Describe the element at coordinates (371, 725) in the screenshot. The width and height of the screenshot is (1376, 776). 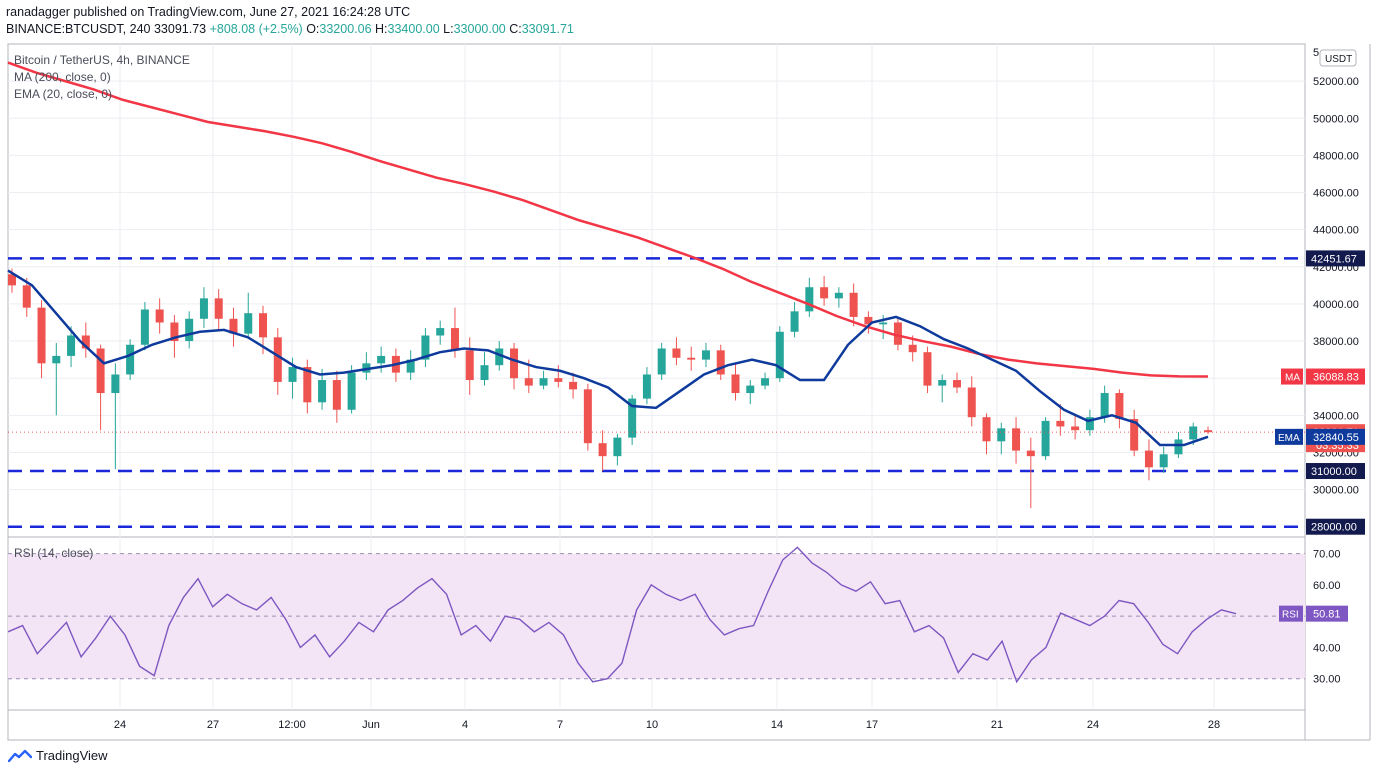
I see `time-tick-label: Jun` at that location.